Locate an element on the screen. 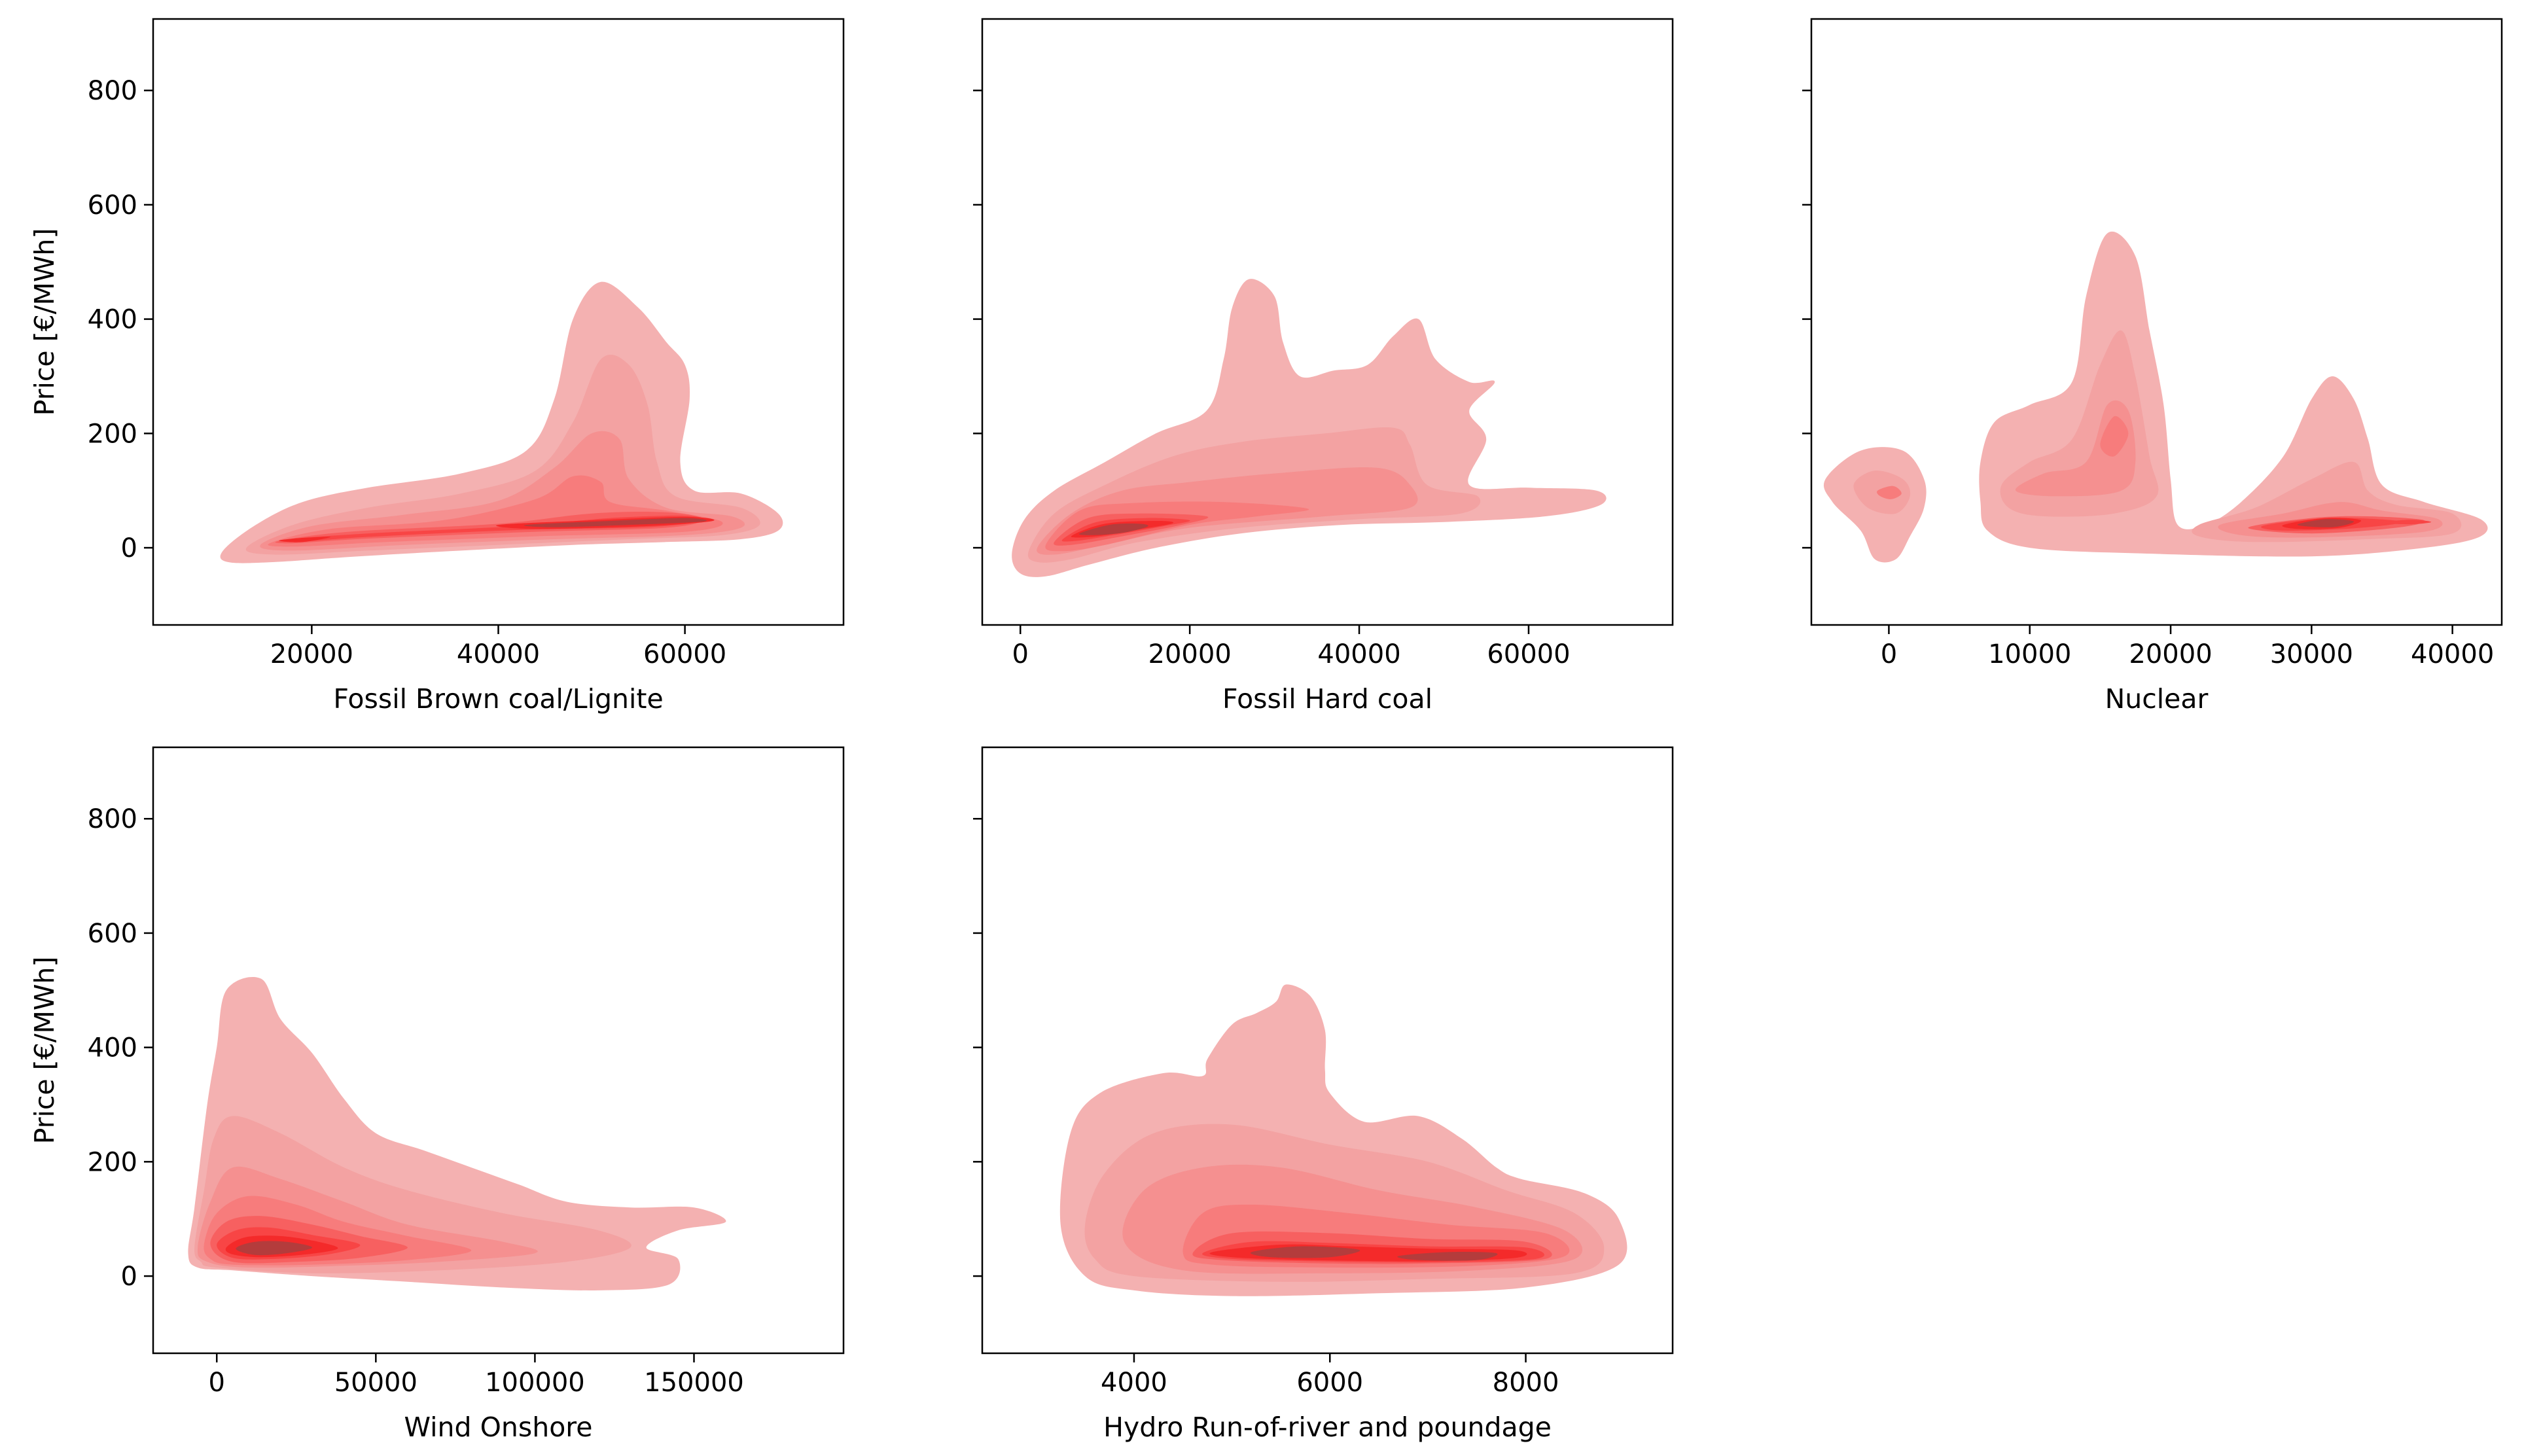 This screenshot has height=1456, width=2524. x-ticks: 20000 40000 60000 is located at coordinates (498, 647).